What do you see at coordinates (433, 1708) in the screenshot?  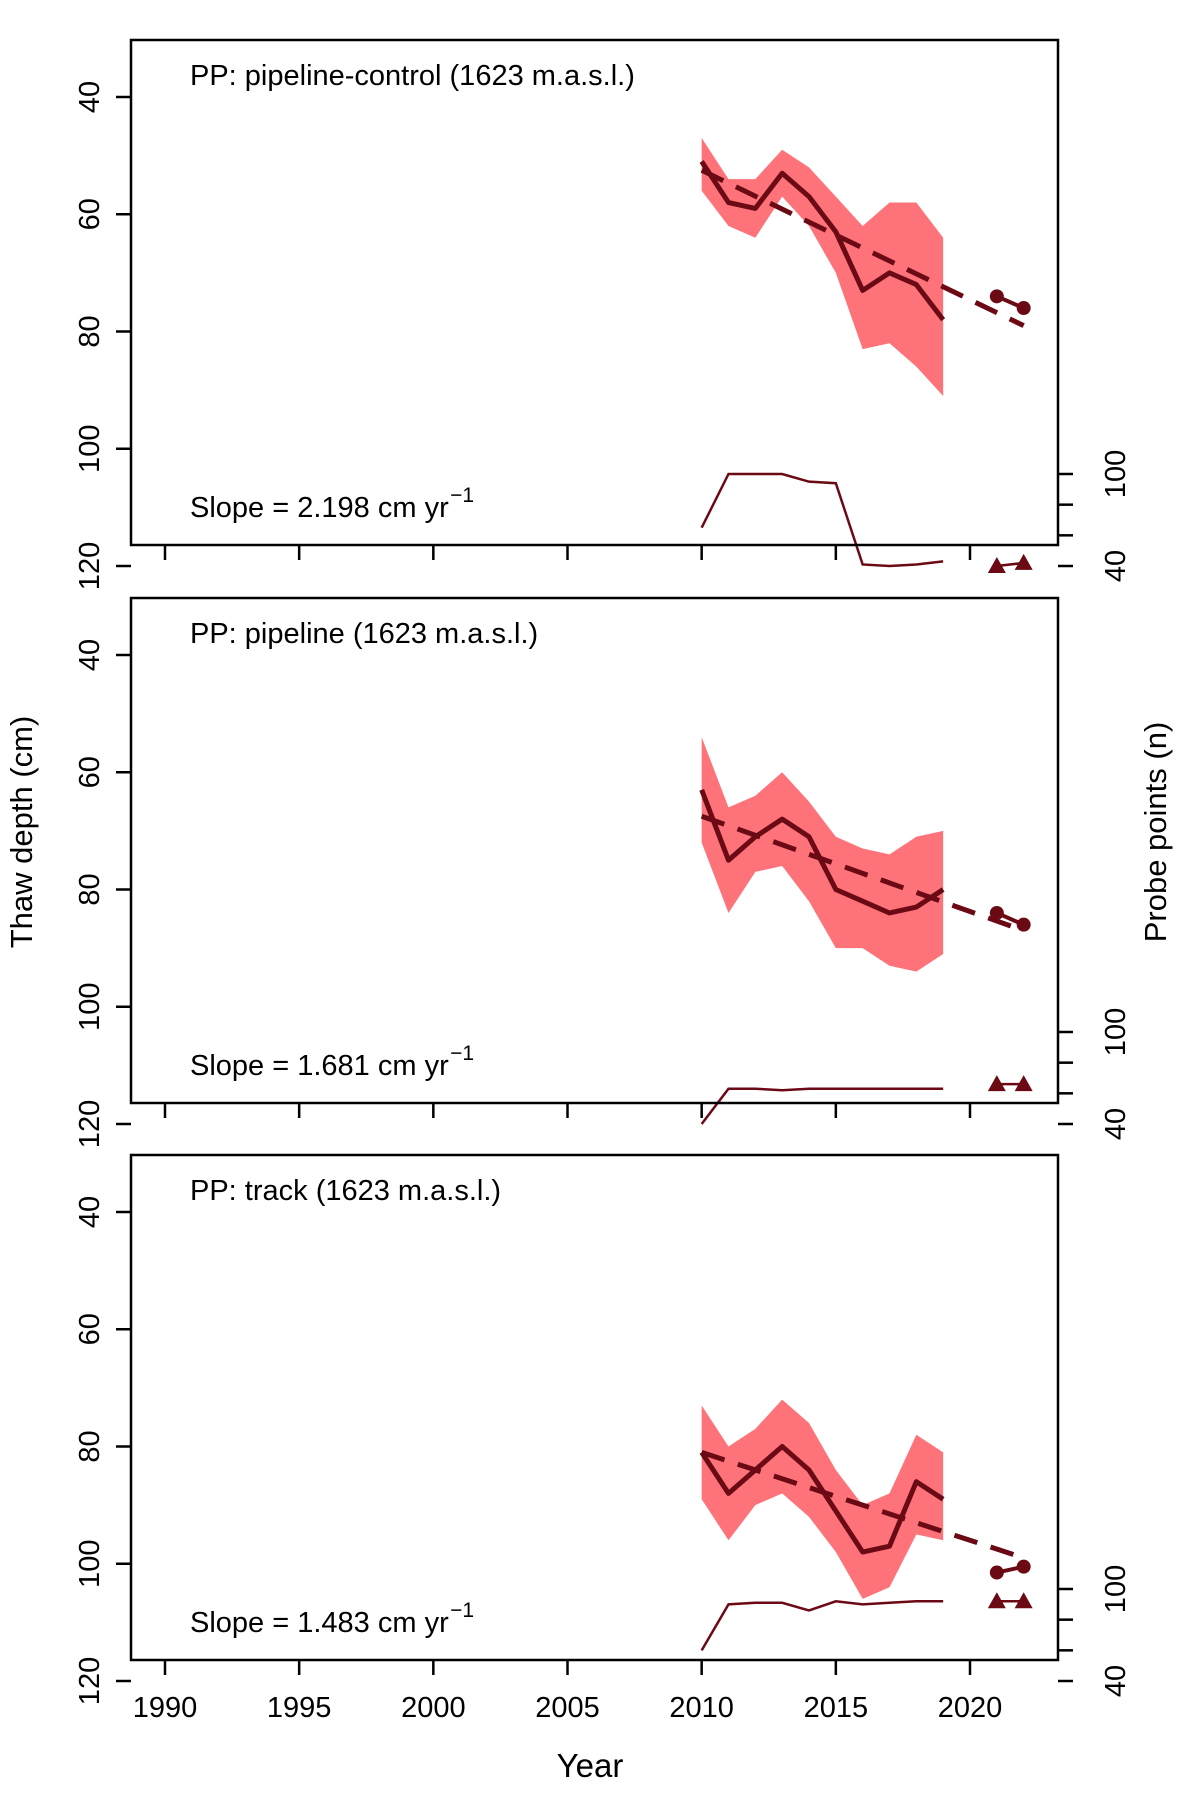 I see `x-tick-label-2000: 2000` at bounding box center [433, 1708].